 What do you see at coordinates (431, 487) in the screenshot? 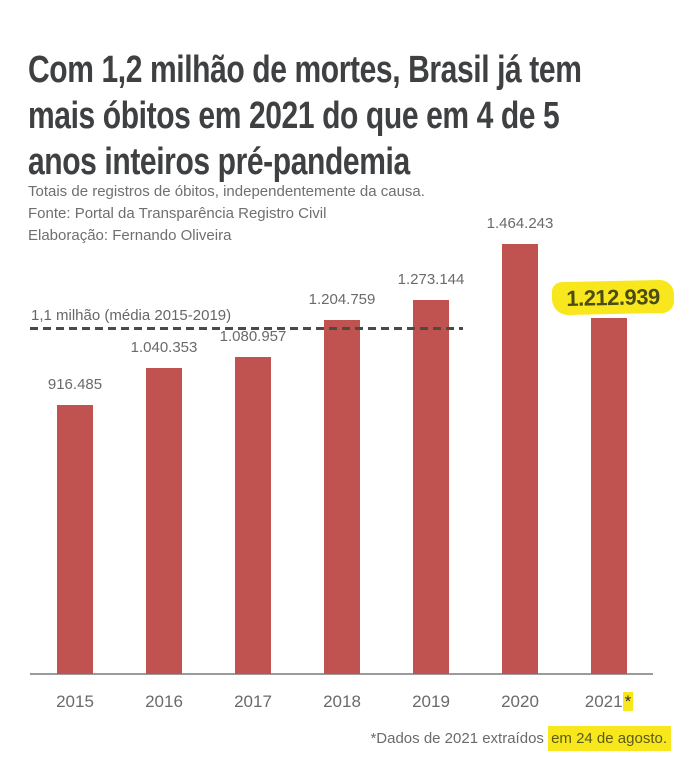
I see `bar-2019` at bounding box center [431, 487].